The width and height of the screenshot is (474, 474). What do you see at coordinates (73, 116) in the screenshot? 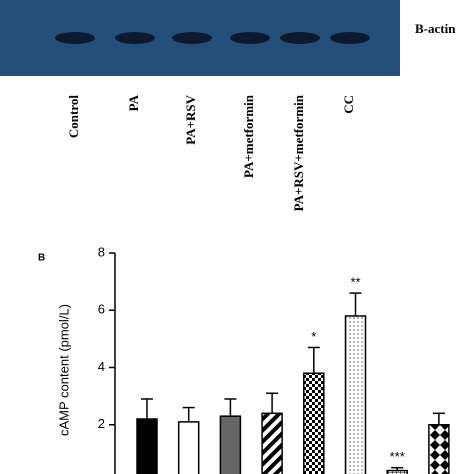
I see `lane-label: Control` at bounding box center [73, 116].